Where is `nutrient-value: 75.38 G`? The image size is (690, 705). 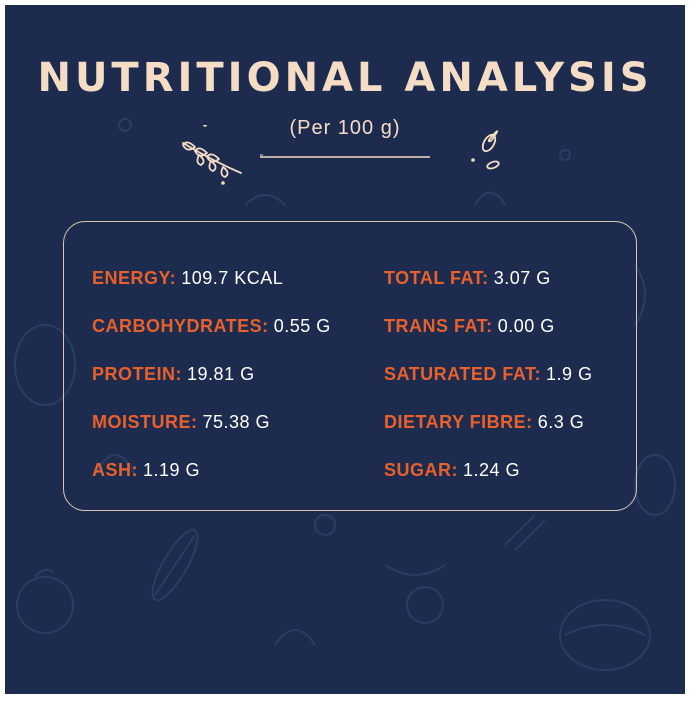
nutrient-value: 75.38 G is located at coordinates (236, 422).